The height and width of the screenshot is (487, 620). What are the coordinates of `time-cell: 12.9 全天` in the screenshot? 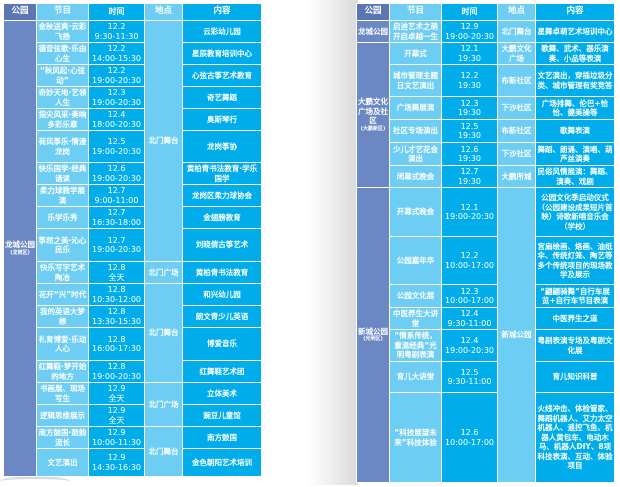 It's located at (116, 393).